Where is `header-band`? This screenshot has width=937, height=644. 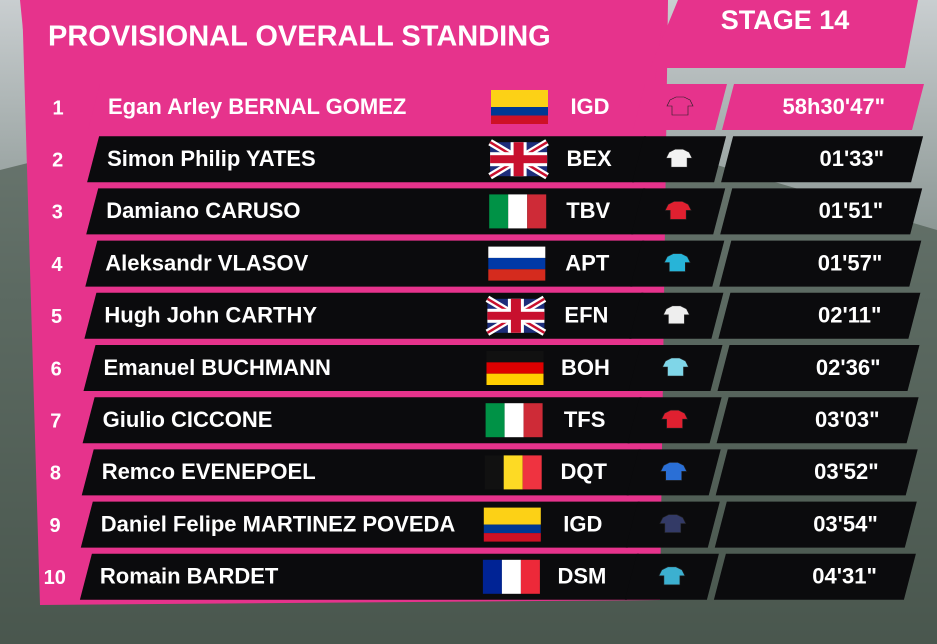 header-band is located at coordinates (342, 40).